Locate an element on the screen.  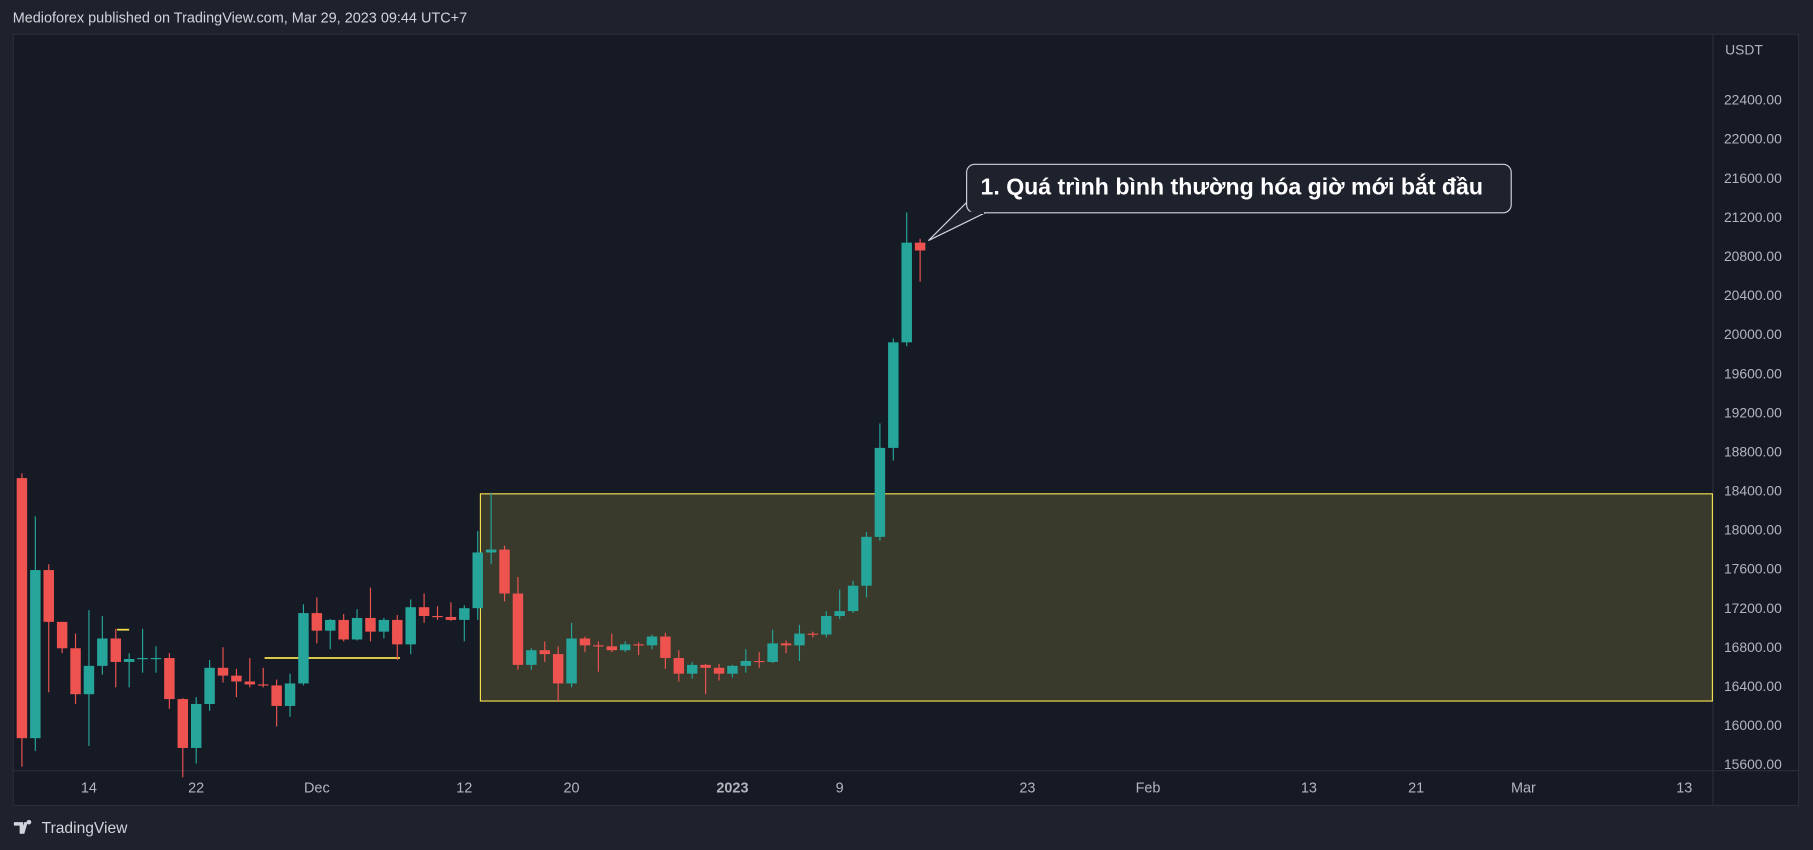
x-tick-label: 14 is located at coordinates (89, 788).